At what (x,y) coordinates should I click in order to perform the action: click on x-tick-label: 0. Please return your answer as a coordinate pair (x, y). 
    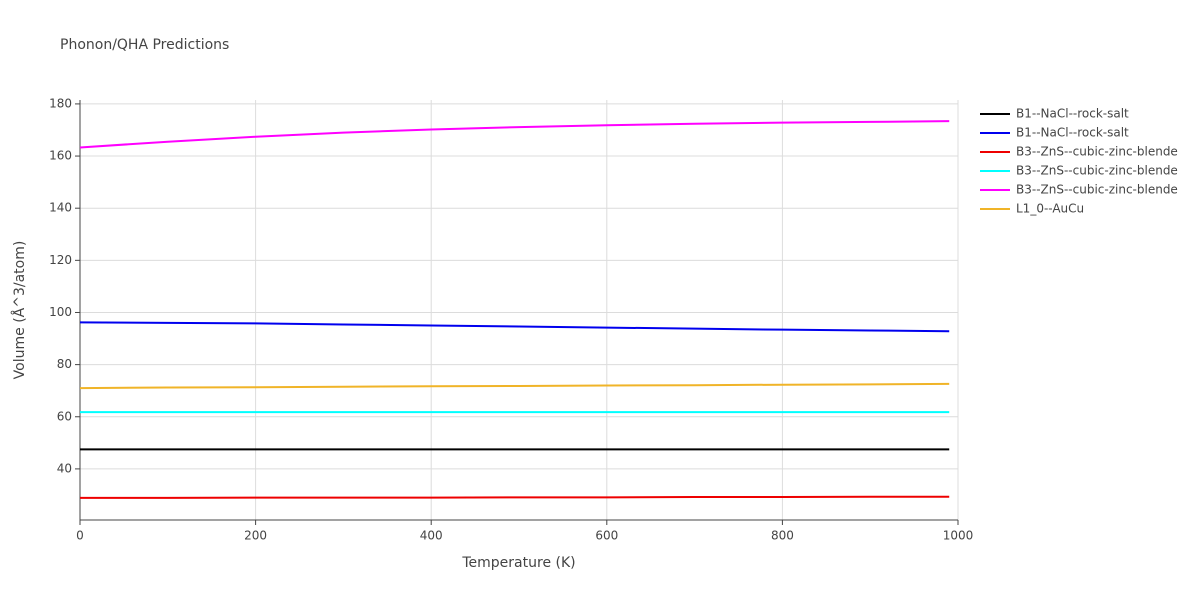
    Looking at the image, I should click on (80, 536).